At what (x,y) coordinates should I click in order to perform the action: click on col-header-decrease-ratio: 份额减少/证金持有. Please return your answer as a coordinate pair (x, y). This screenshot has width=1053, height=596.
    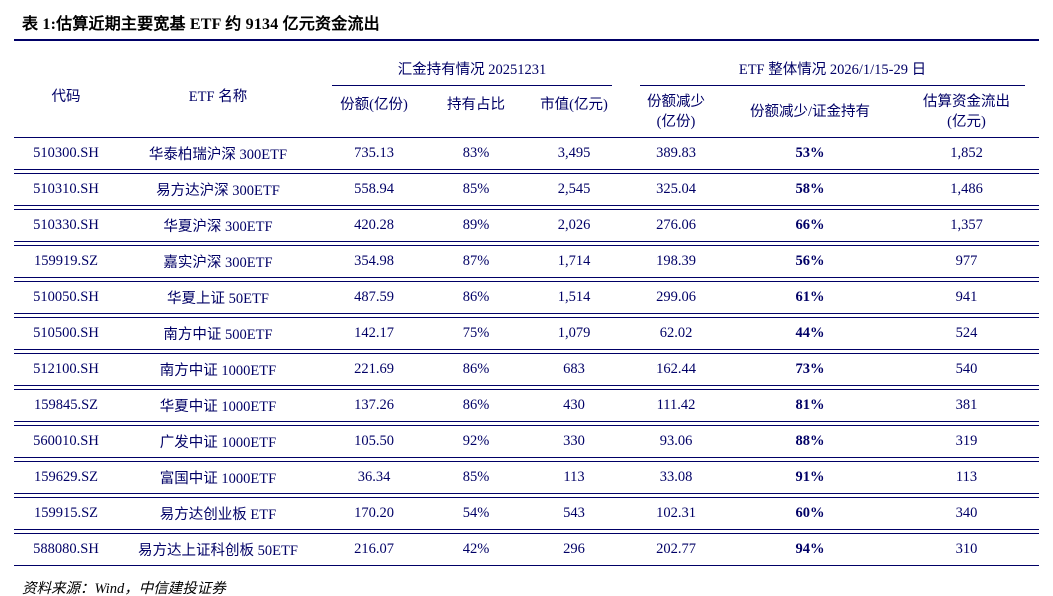
    Looking at the image, I should click on (810, 112).